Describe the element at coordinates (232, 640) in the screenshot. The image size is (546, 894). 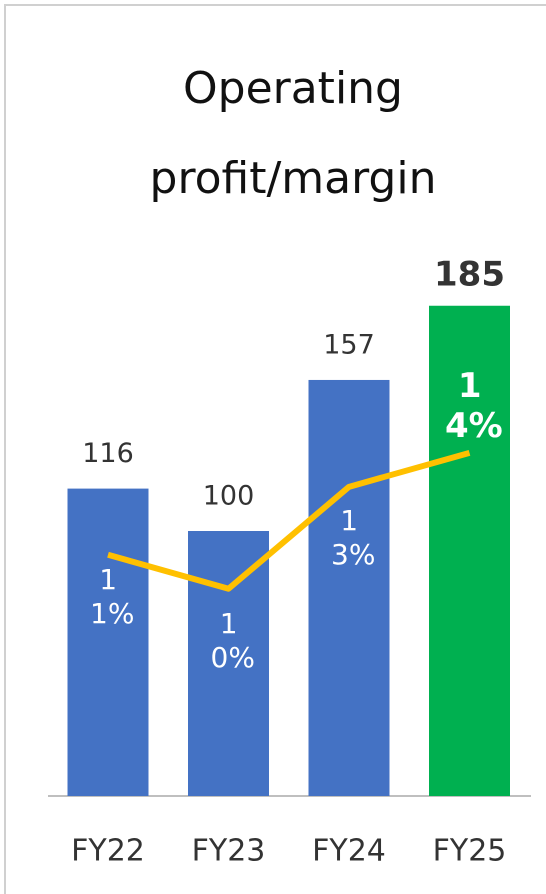
I see `margin-label: 10%` at that location.